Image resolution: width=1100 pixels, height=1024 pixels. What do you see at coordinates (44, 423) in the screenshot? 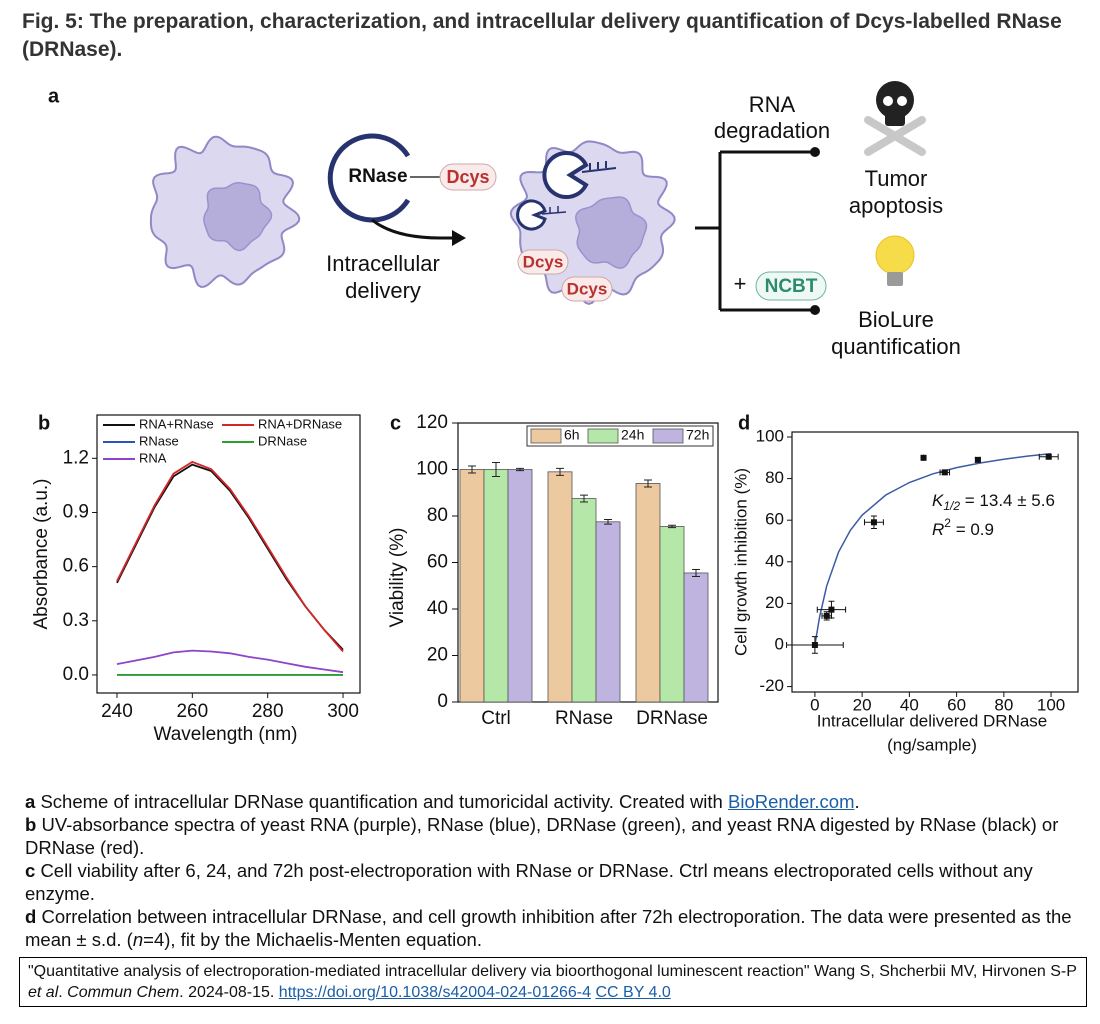
I see `panel-label: b` at bounding box center [44, 423].